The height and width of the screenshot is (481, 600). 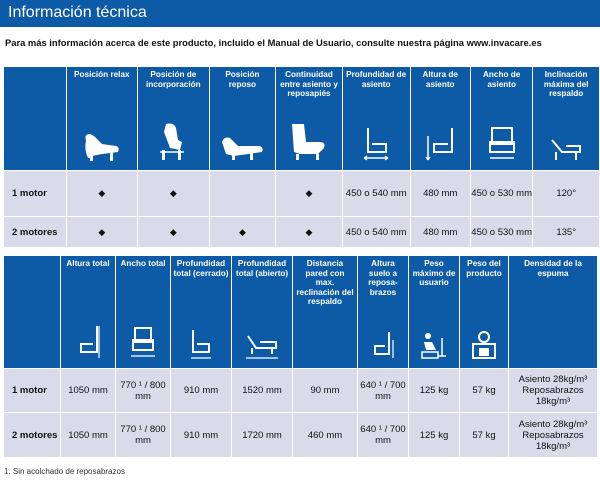 What do you see at coordinates (262, 390) in the screenshot?
I see `table-cell: 1520 mm` at bounding box center [262, 390].